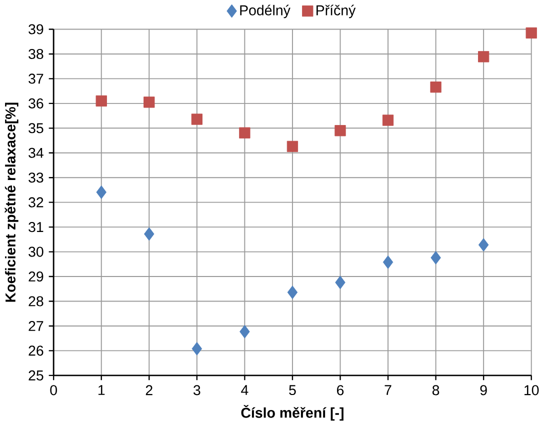 The height and width of the screenshot is (425, 544). Describe the element at coordinates (196, 390) in the screenshot. I see `x-tick-label: 3` at that location.